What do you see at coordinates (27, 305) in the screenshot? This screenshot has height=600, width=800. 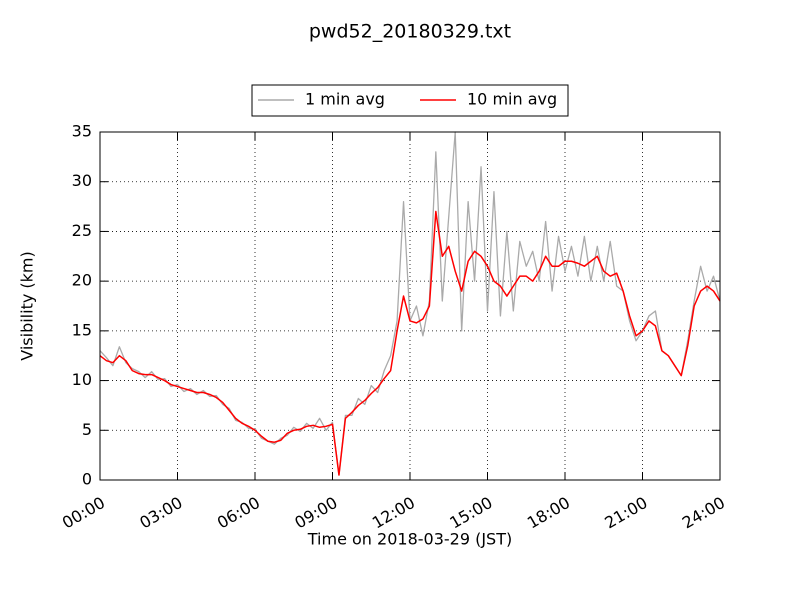 I see `y-axis-label: Visibility (km)` at bounding box center [27, 305].